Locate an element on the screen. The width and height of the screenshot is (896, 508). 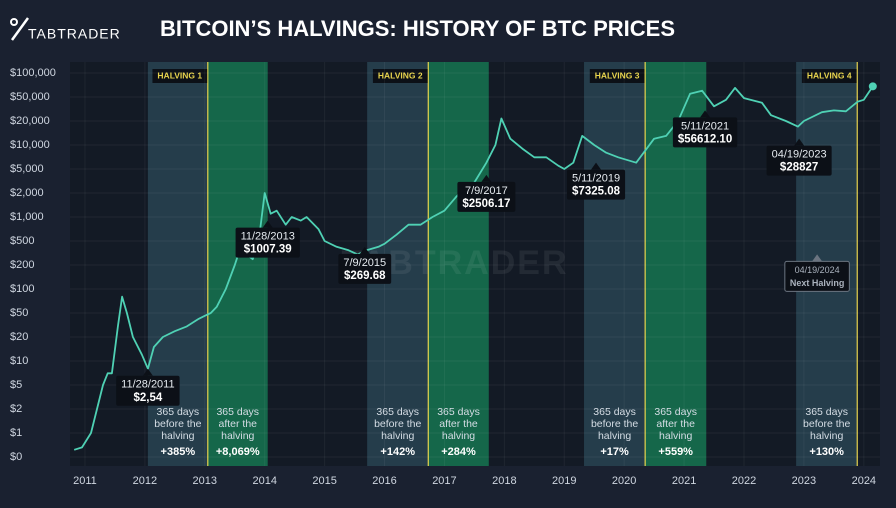
halving-label: HALVING 3 is located at coordinates (617, 75).